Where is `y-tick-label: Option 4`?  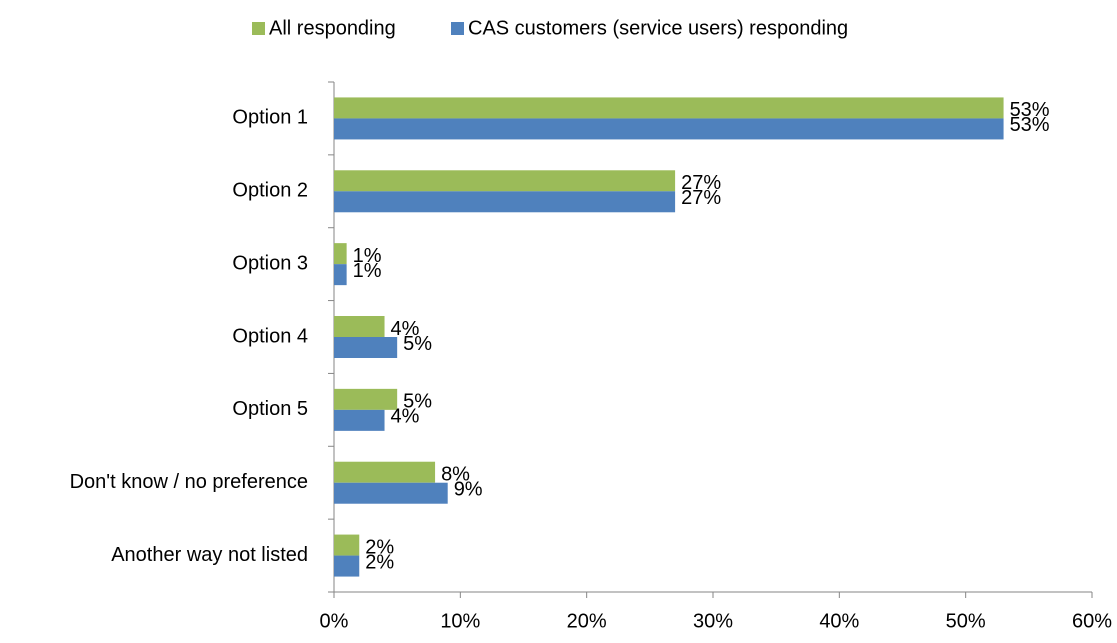 y-tick-label: Option 4 is located at coordinates (270, 336).